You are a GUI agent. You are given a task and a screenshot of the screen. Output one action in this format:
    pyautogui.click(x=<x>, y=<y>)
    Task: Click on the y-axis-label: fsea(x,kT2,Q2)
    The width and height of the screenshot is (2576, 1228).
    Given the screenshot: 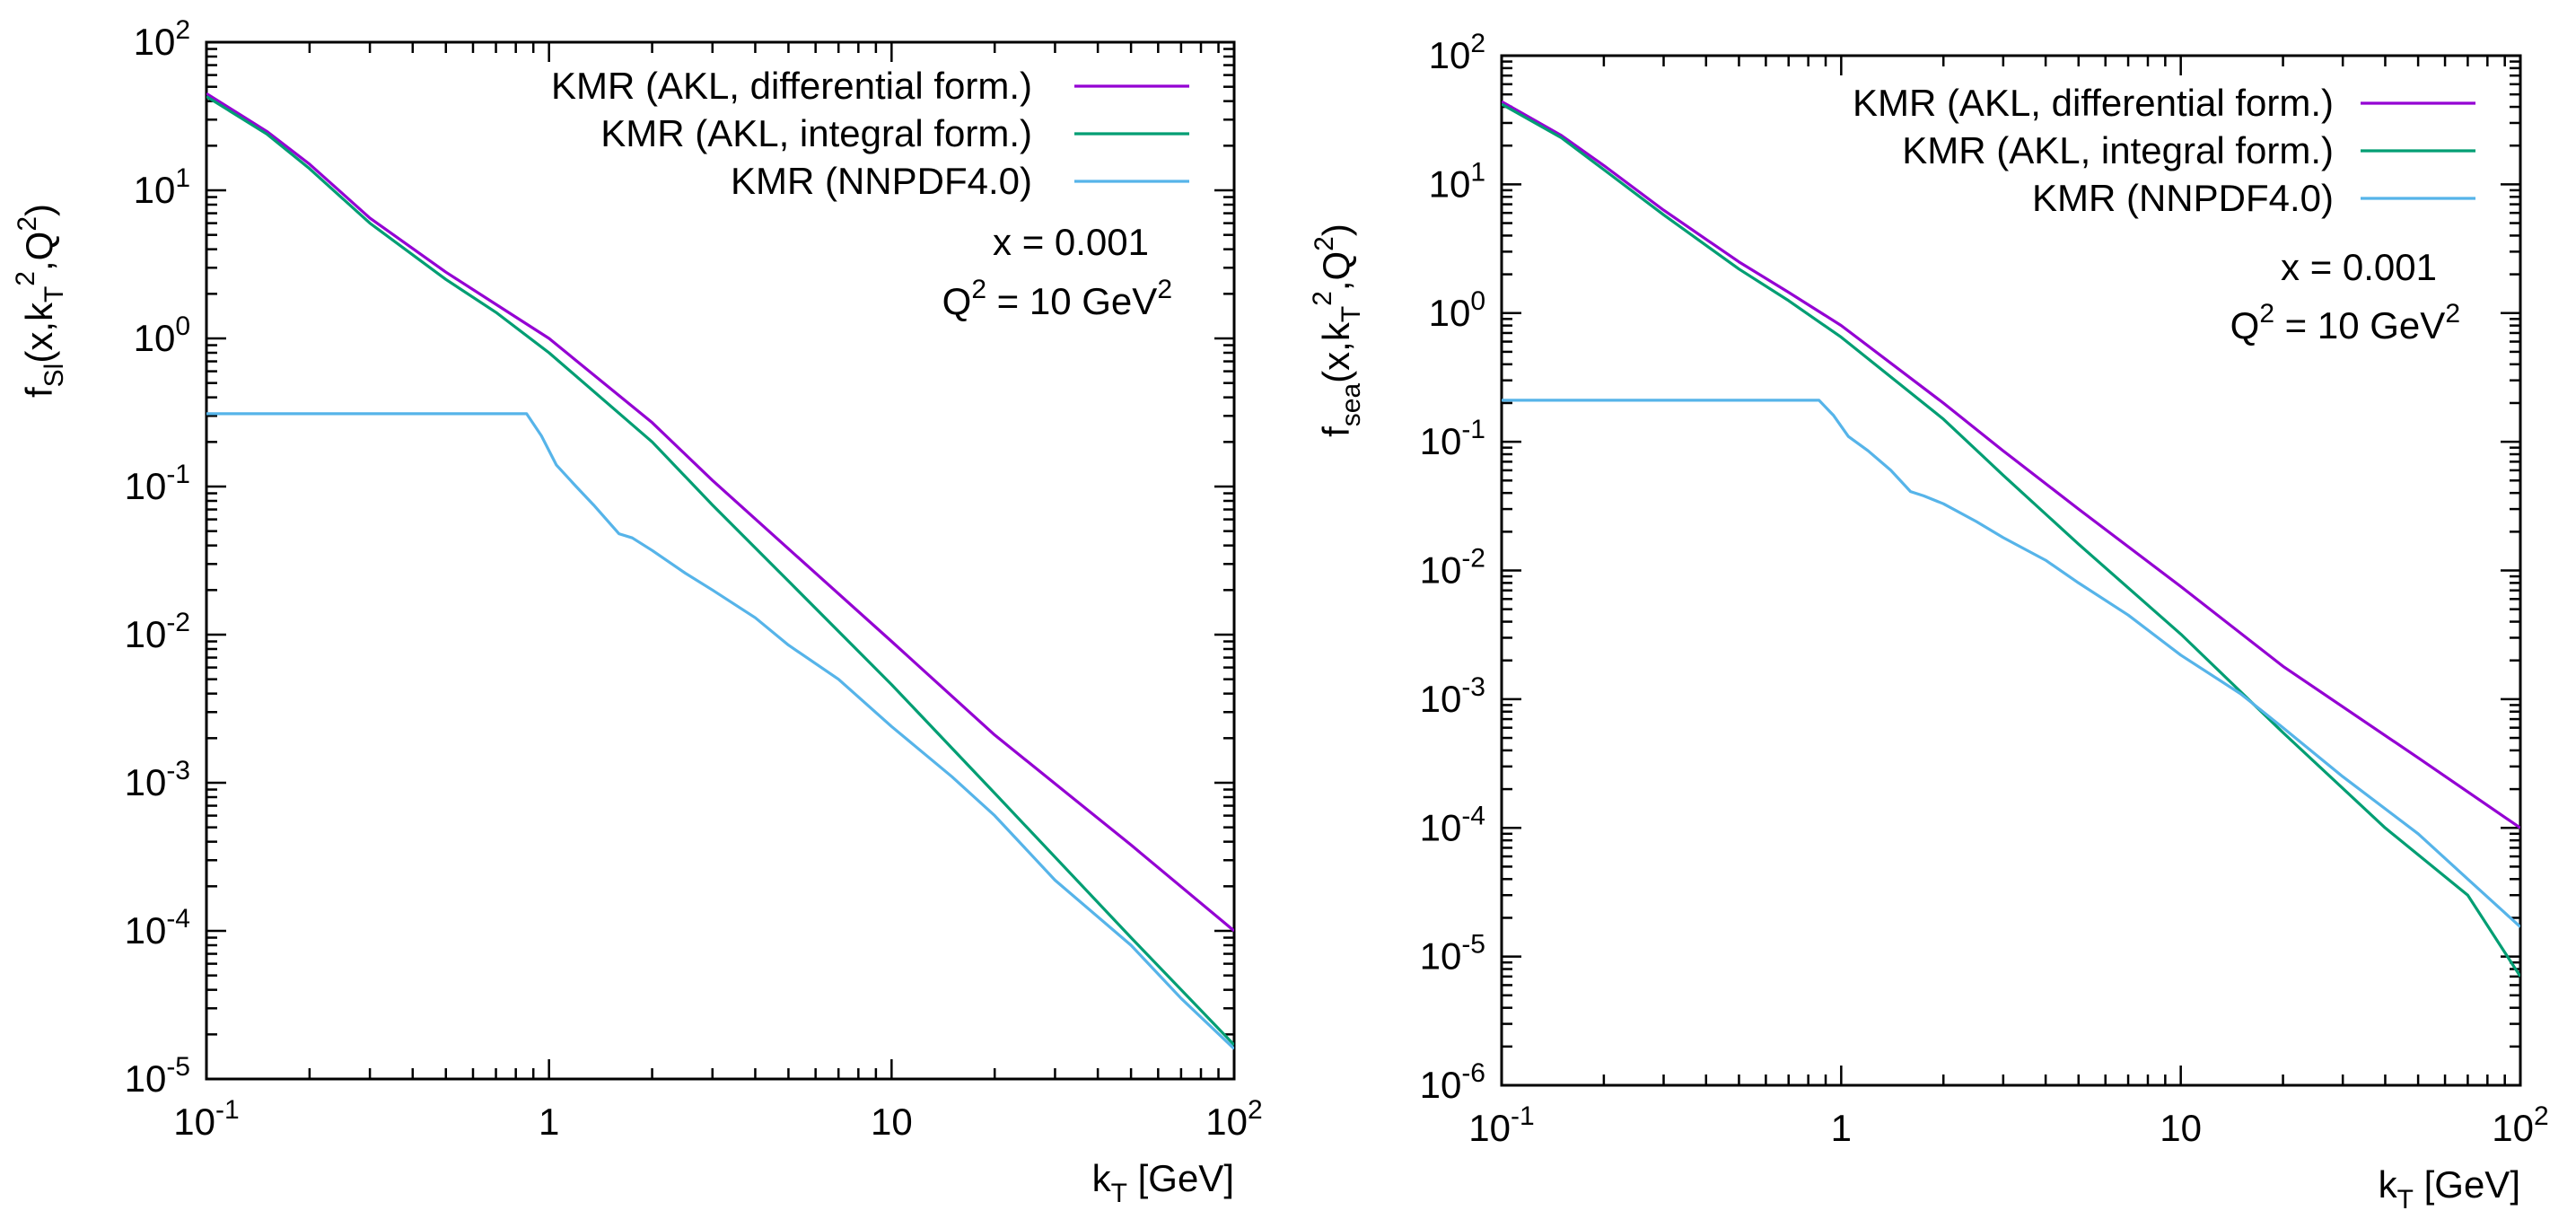 What is the action you would take?
    pyautogui.click(x=1337, y=330)
    